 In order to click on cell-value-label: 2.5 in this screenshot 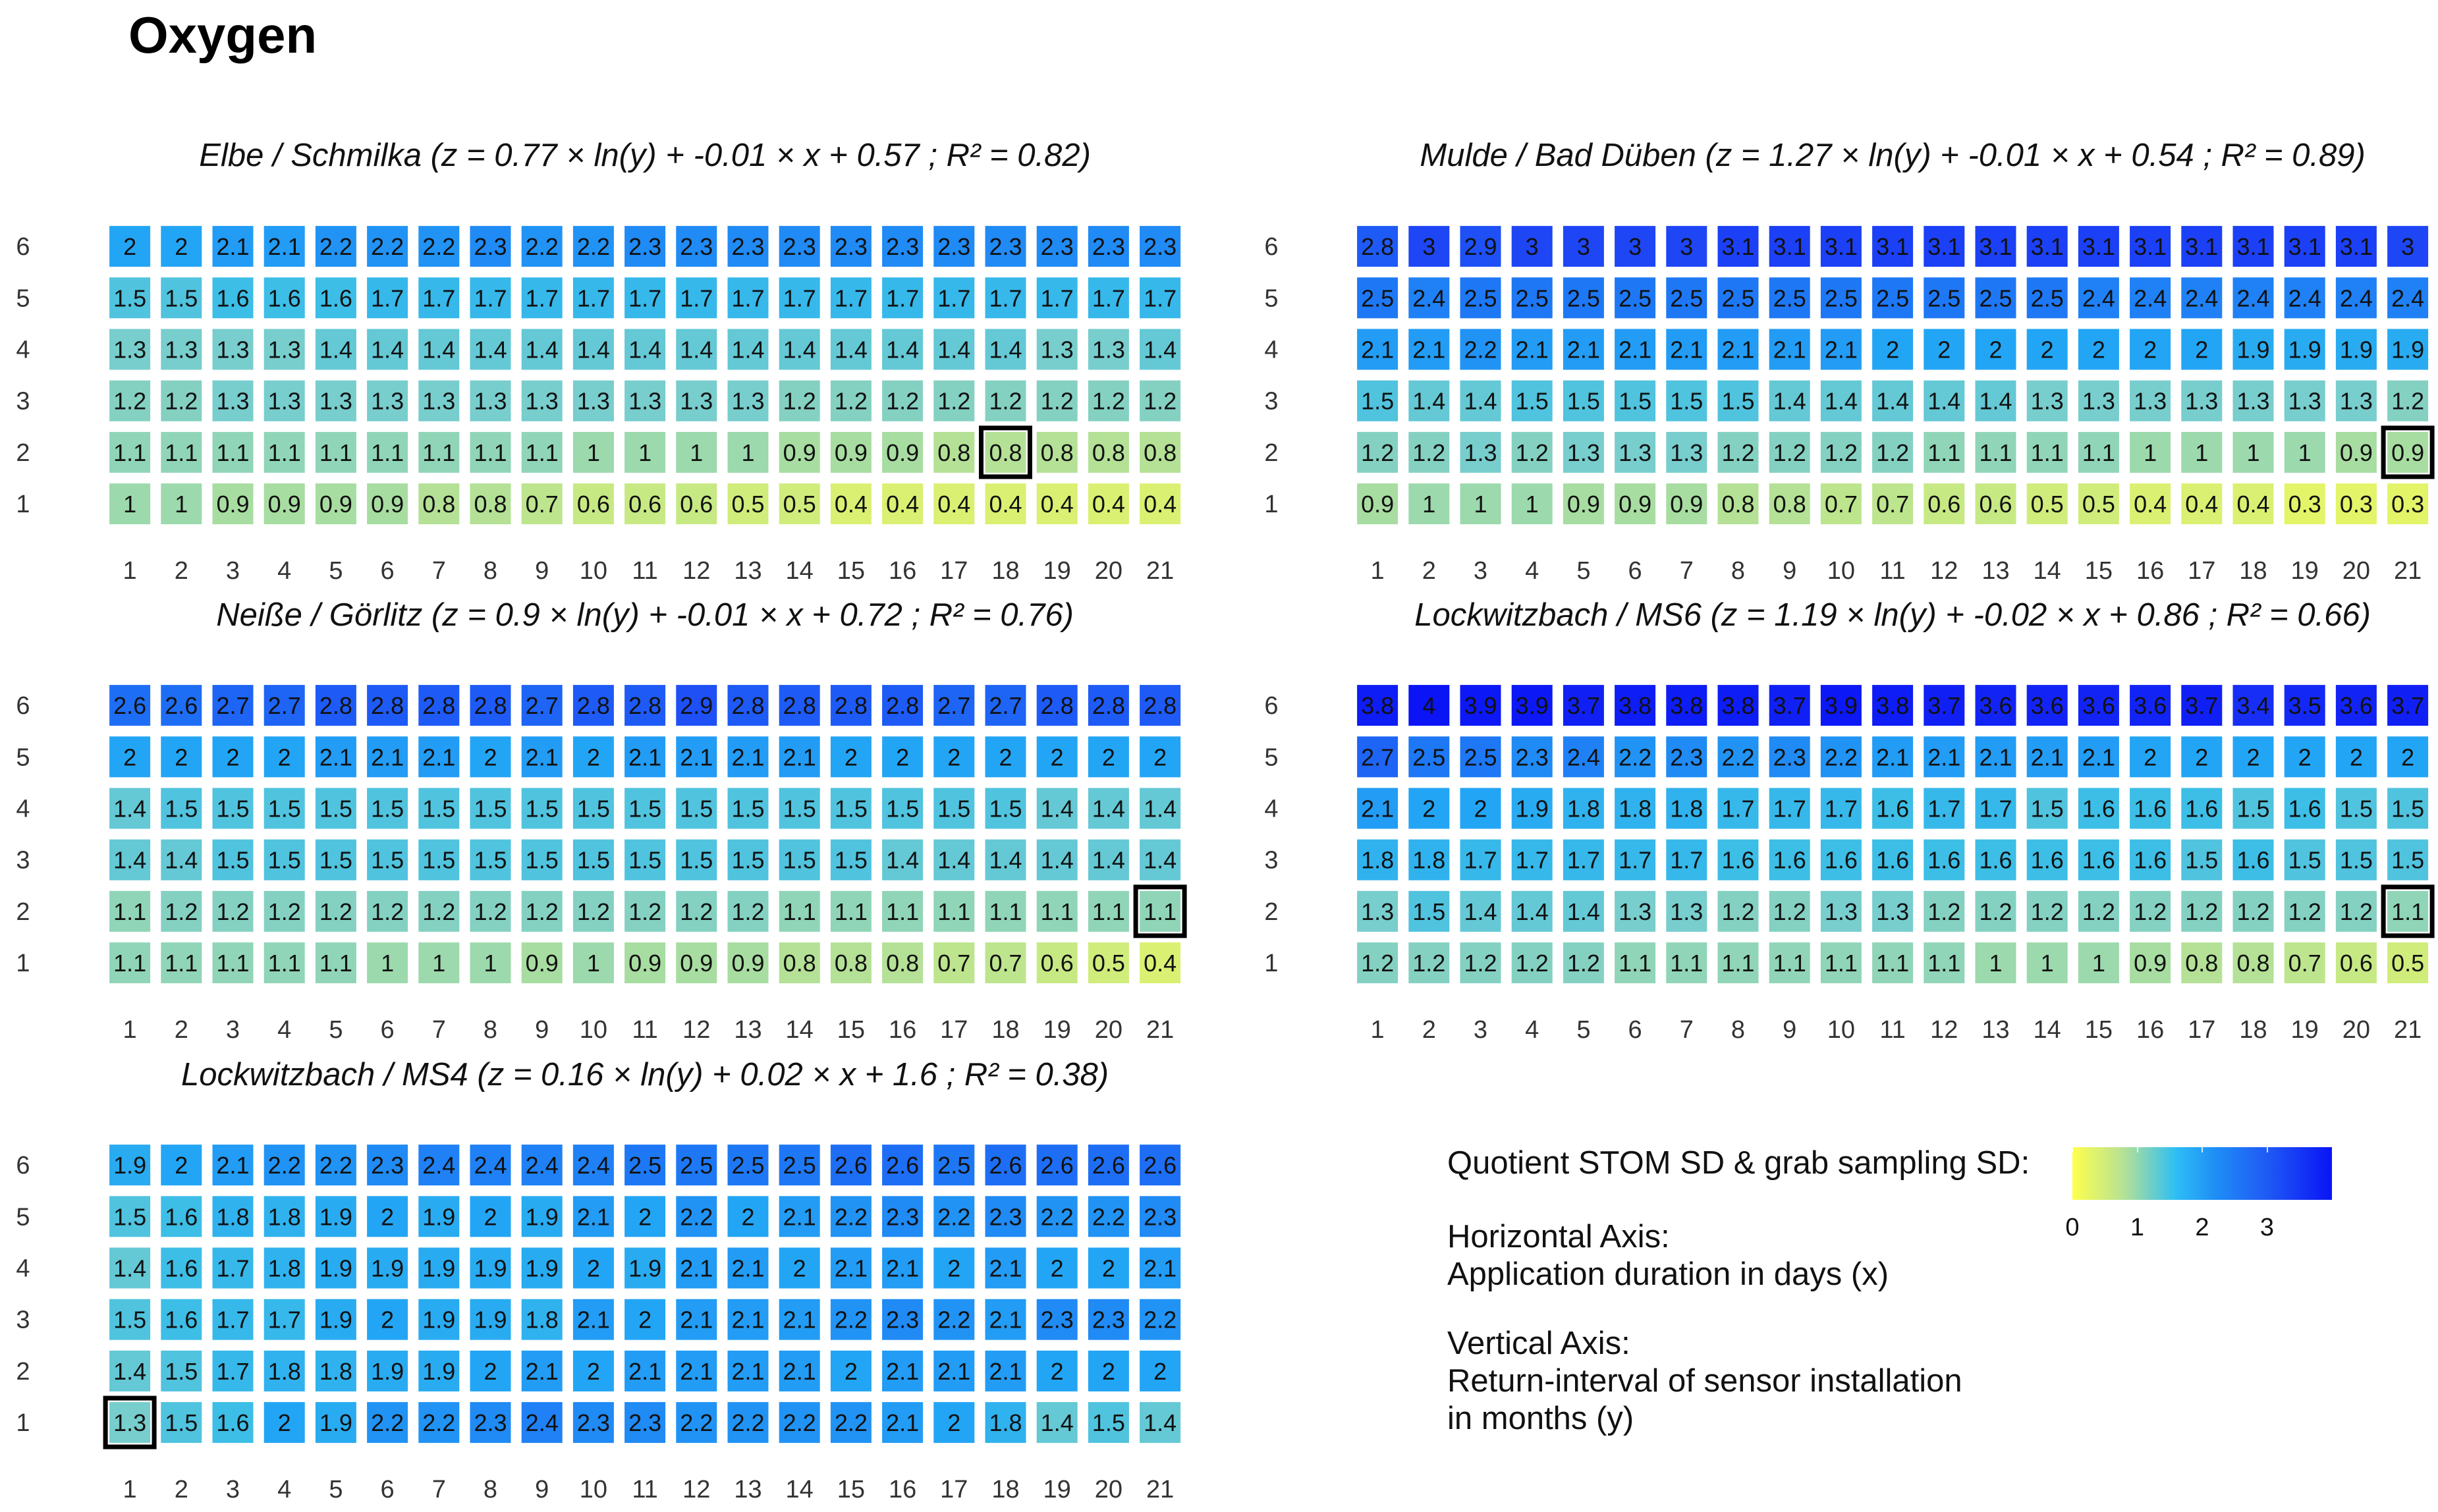, I will do `click(696, 1166)`.